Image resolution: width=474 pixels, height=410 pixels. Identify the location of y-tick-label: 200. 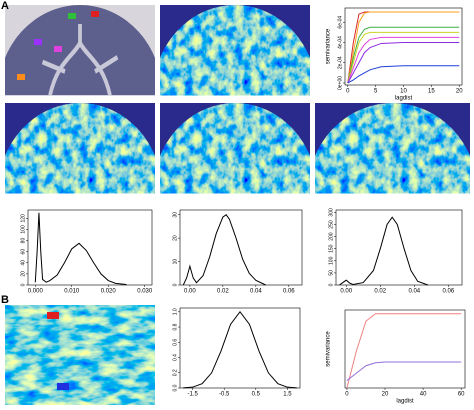
(331, 236).